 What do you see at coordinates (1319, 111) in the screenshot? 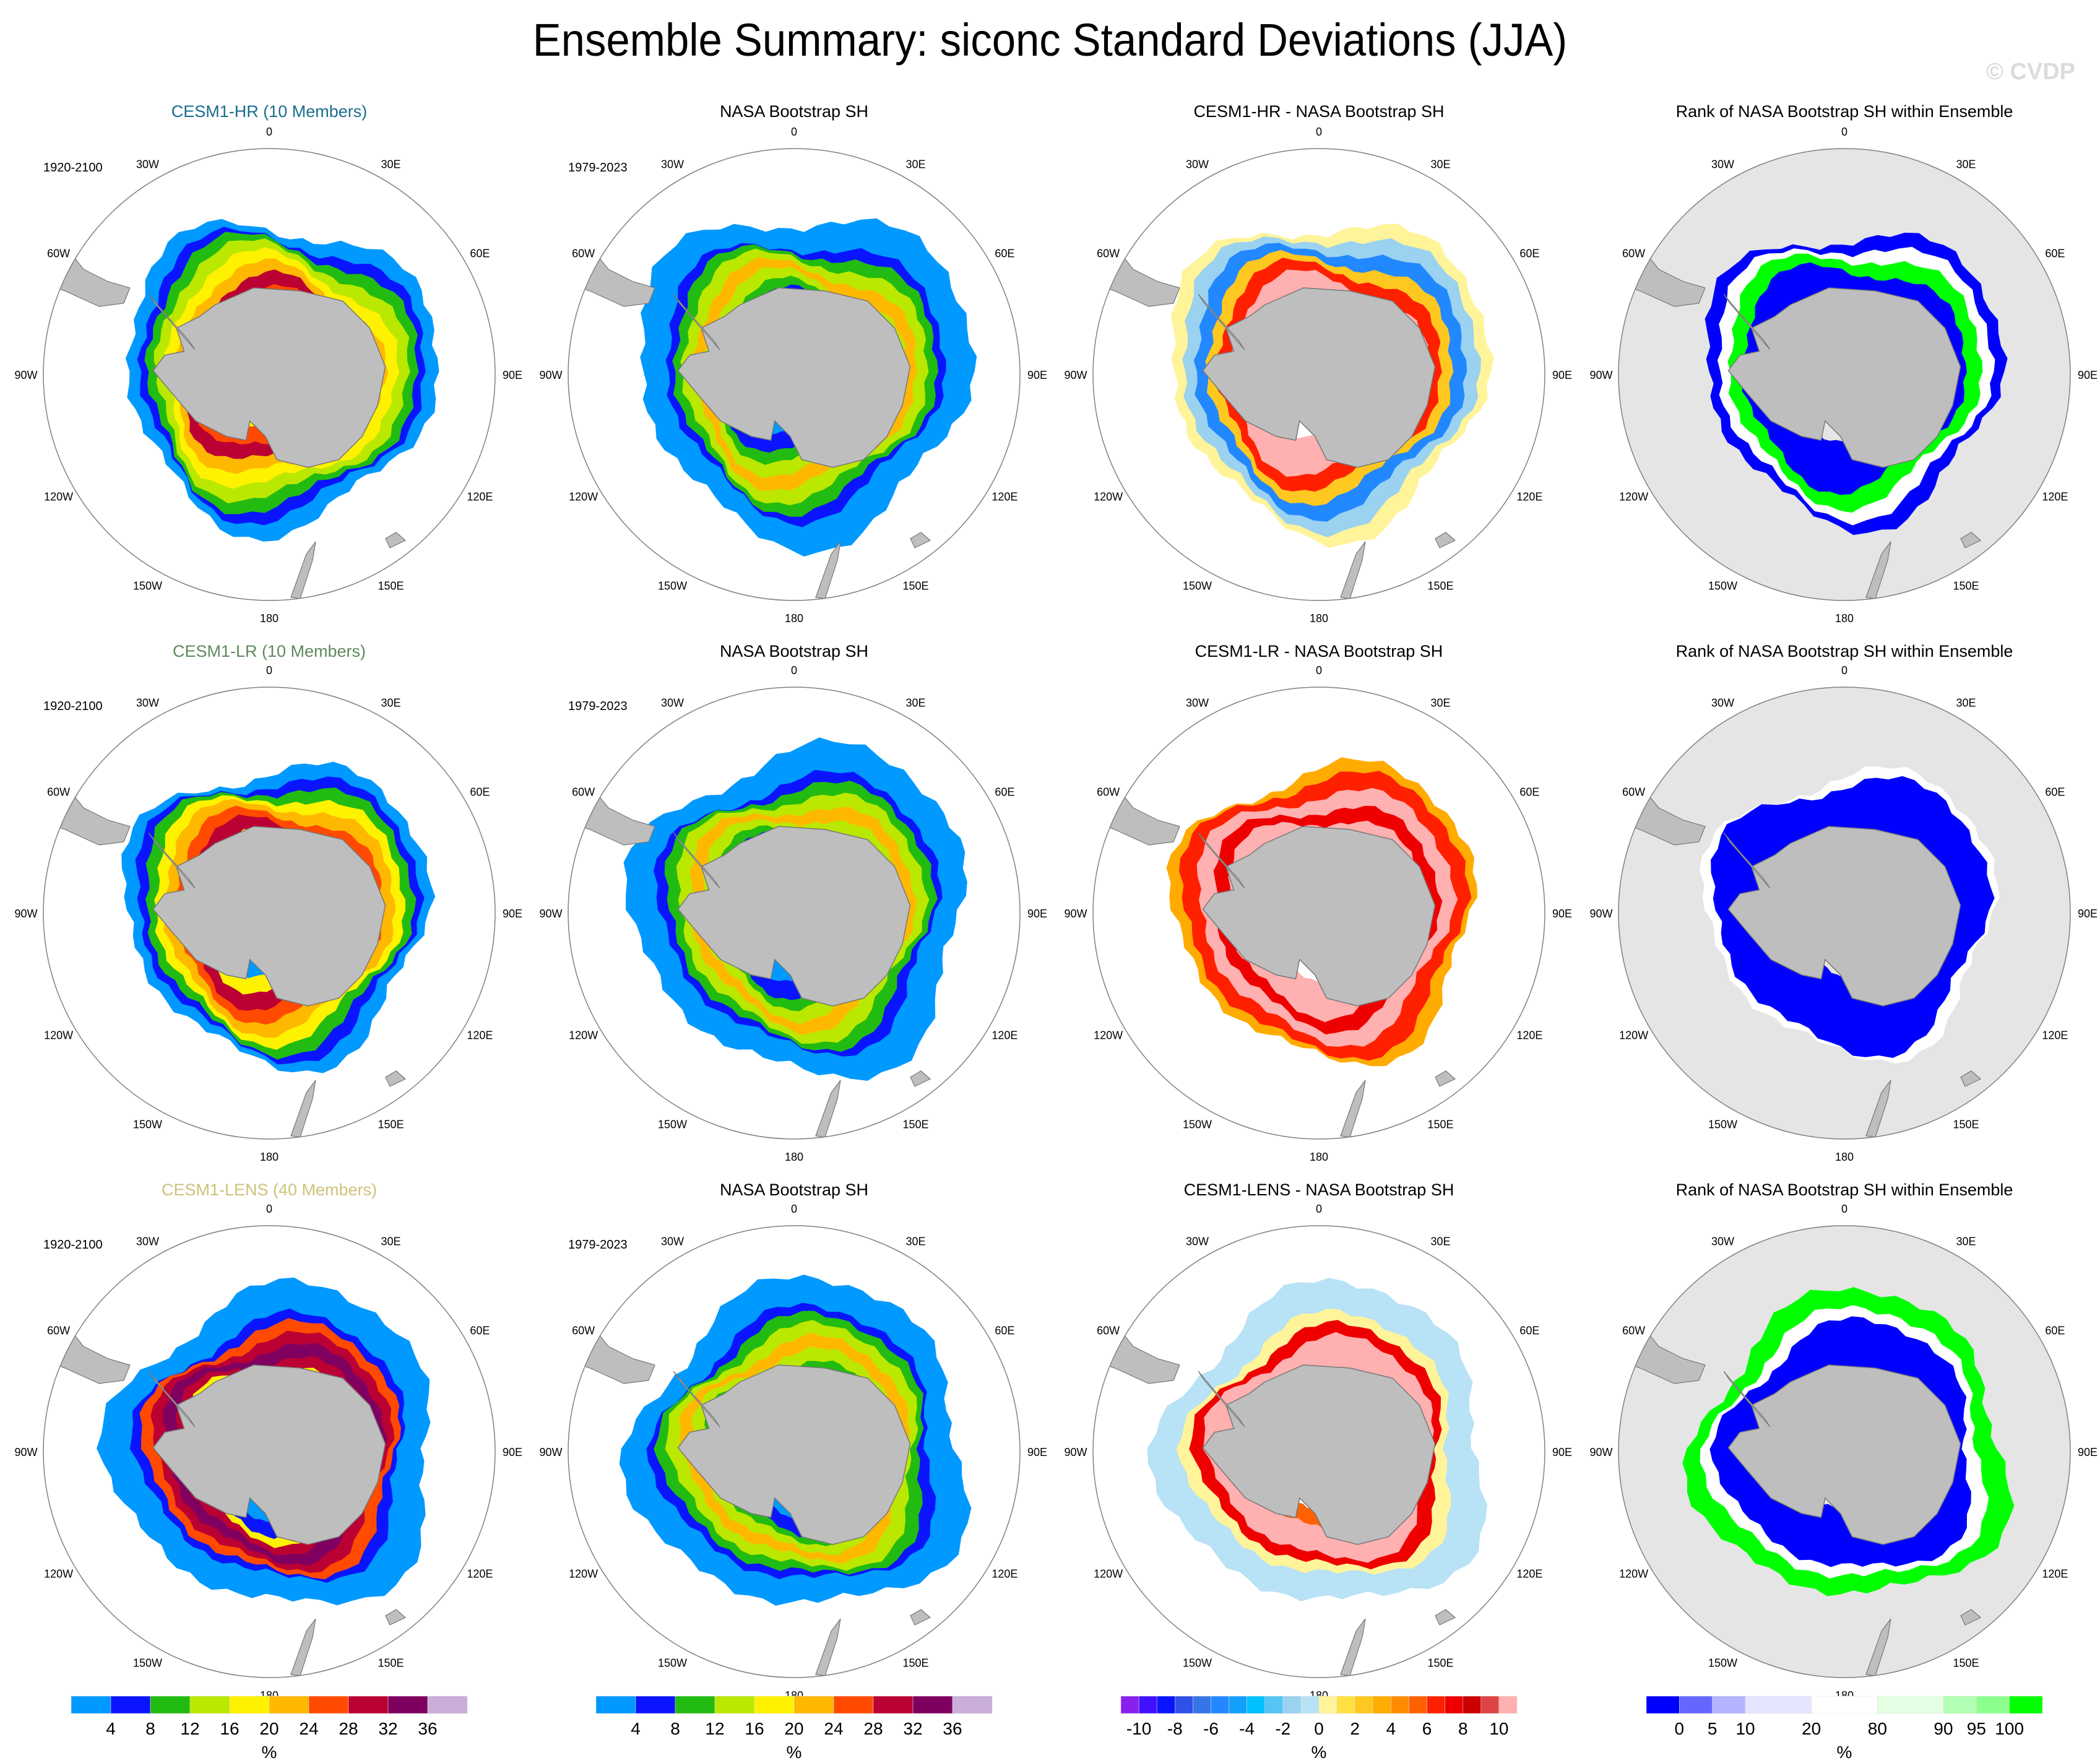
I see `panel-title: CESM1-HR - NASA Bootstrap SH` at bounding box center [1319, 111].